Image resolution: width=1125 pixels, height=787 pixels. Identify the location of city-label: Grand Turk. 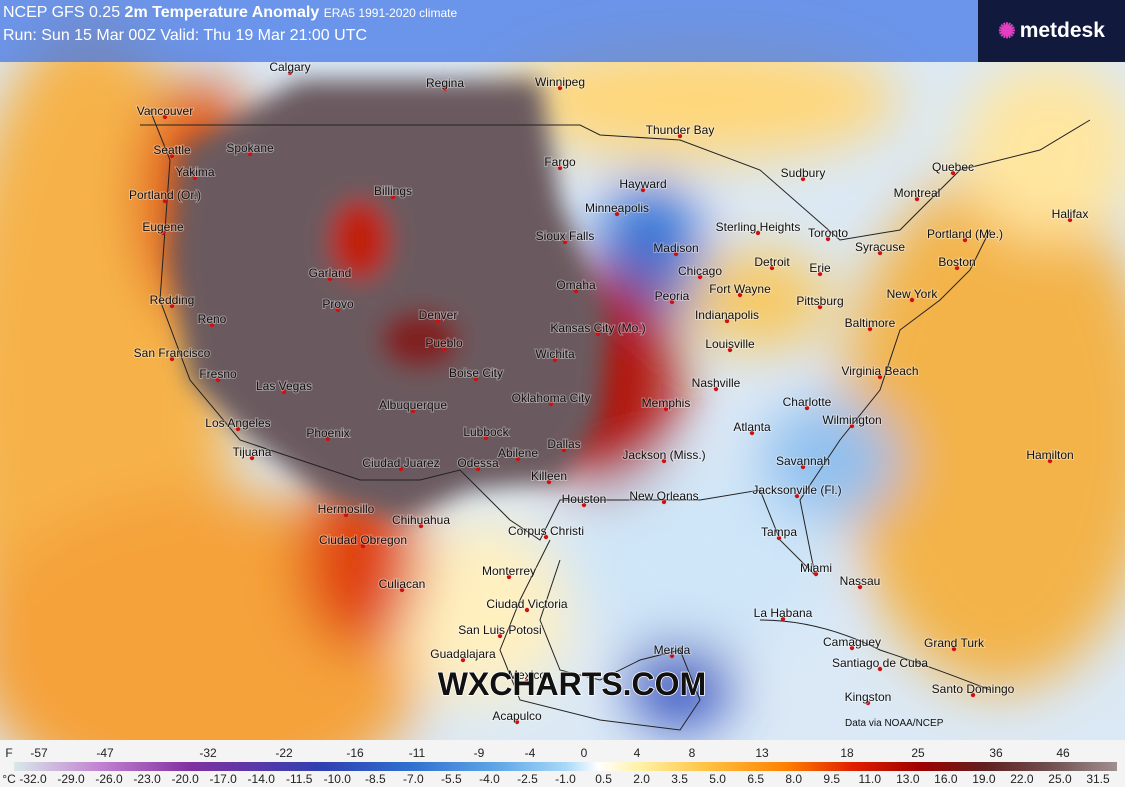
(954, 643).